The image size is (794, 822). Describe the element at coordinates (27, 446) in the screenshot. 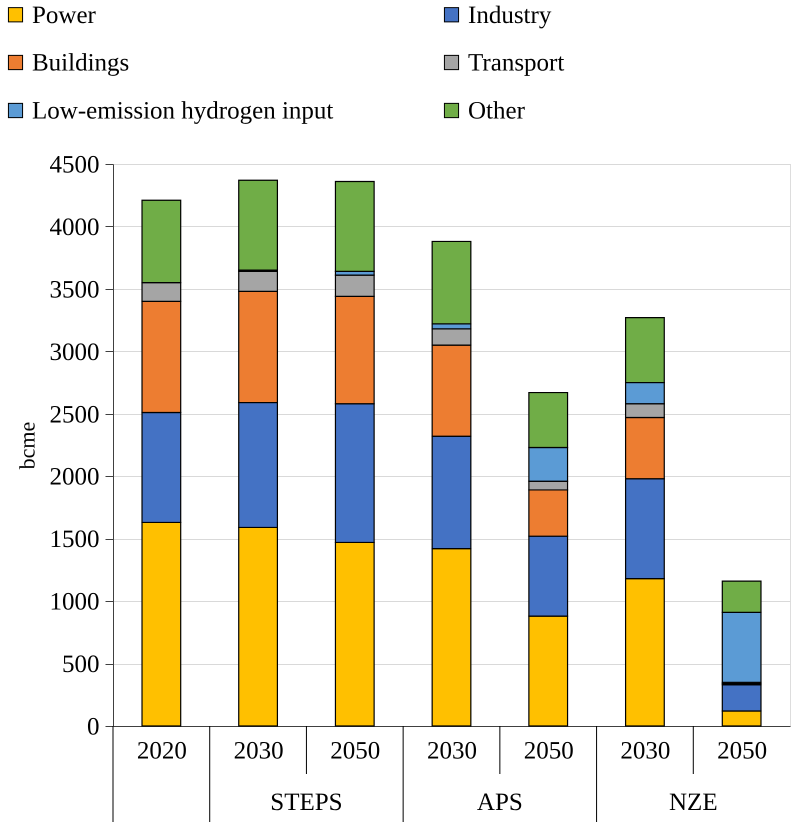

I see `y-axis-title: bcme` at that location.